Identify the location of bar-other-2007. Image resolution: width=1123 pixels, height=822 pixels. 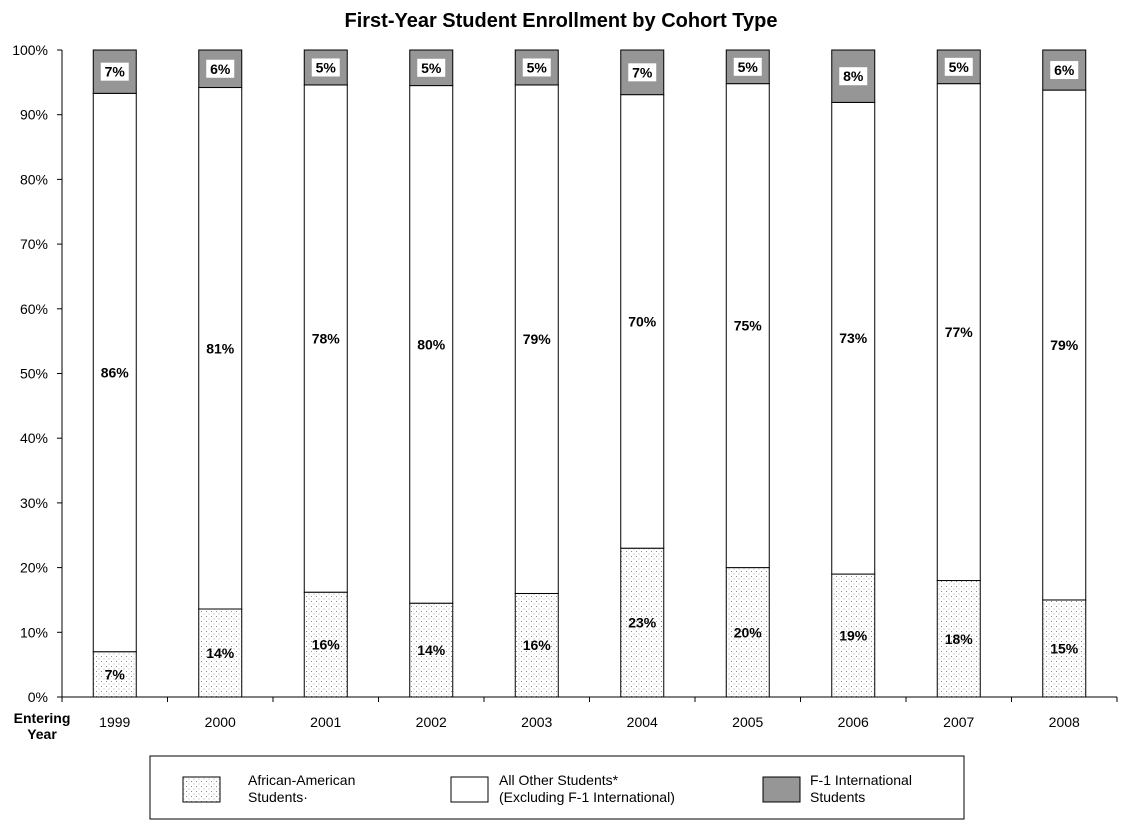
(958, 332).